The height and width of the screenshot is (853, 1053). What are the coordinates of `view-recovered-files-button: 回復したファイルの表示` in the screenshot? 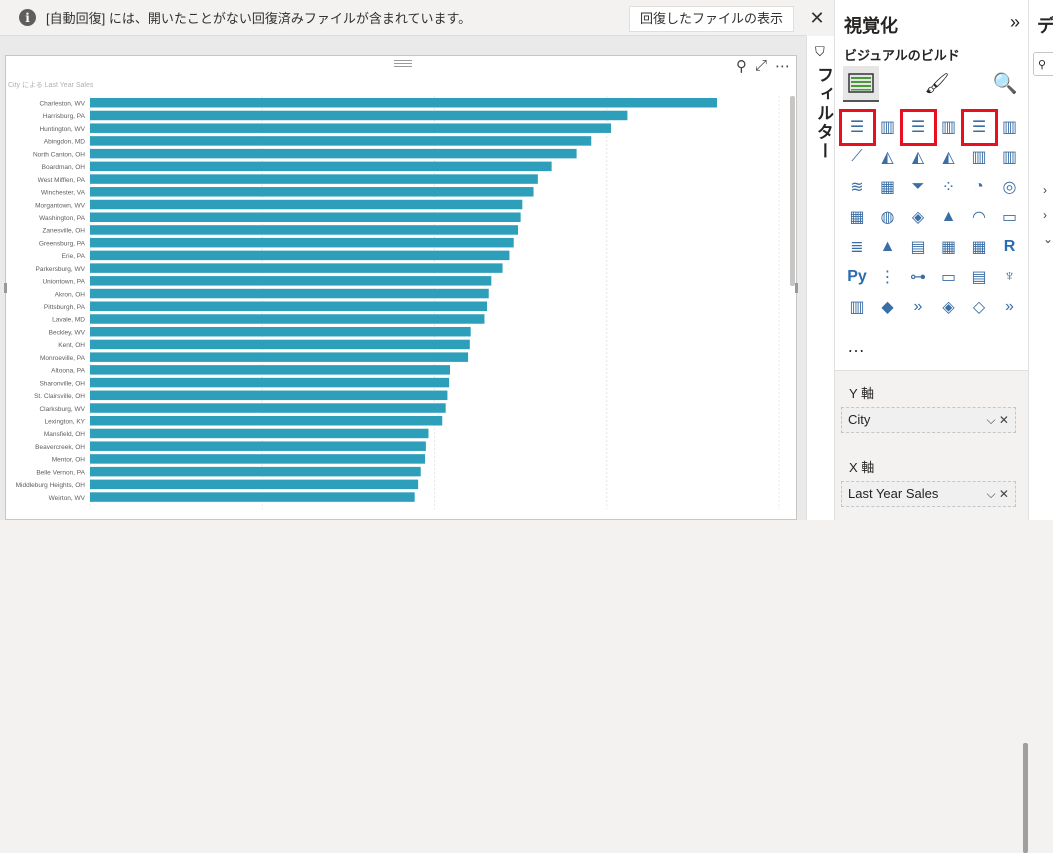 It's located at (711, 19).